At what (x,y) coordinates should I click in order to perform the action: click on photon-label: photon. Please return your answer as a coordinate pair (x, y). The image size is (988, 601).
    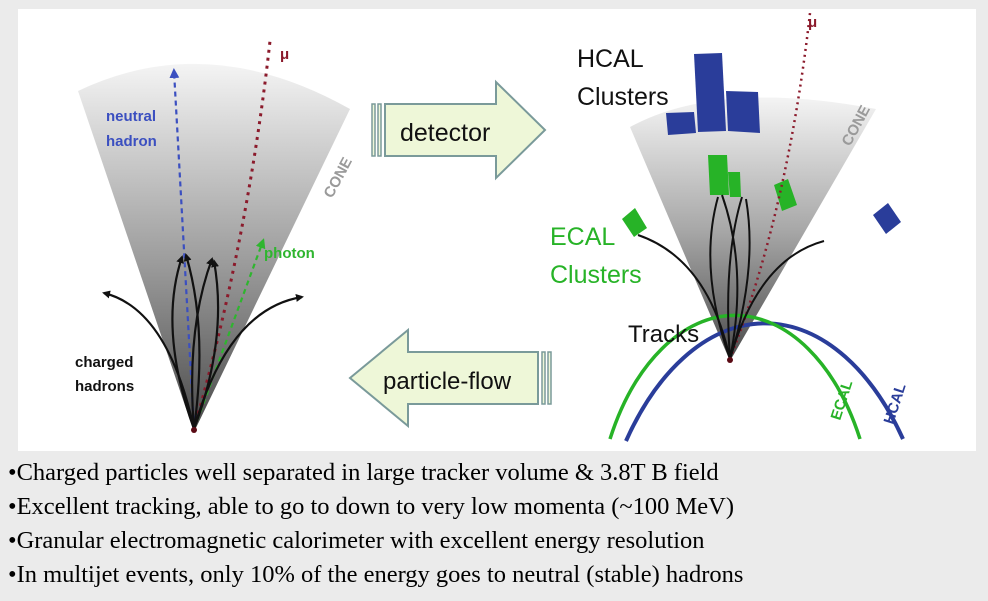
    Looking at the image, I should click on (289, 253).